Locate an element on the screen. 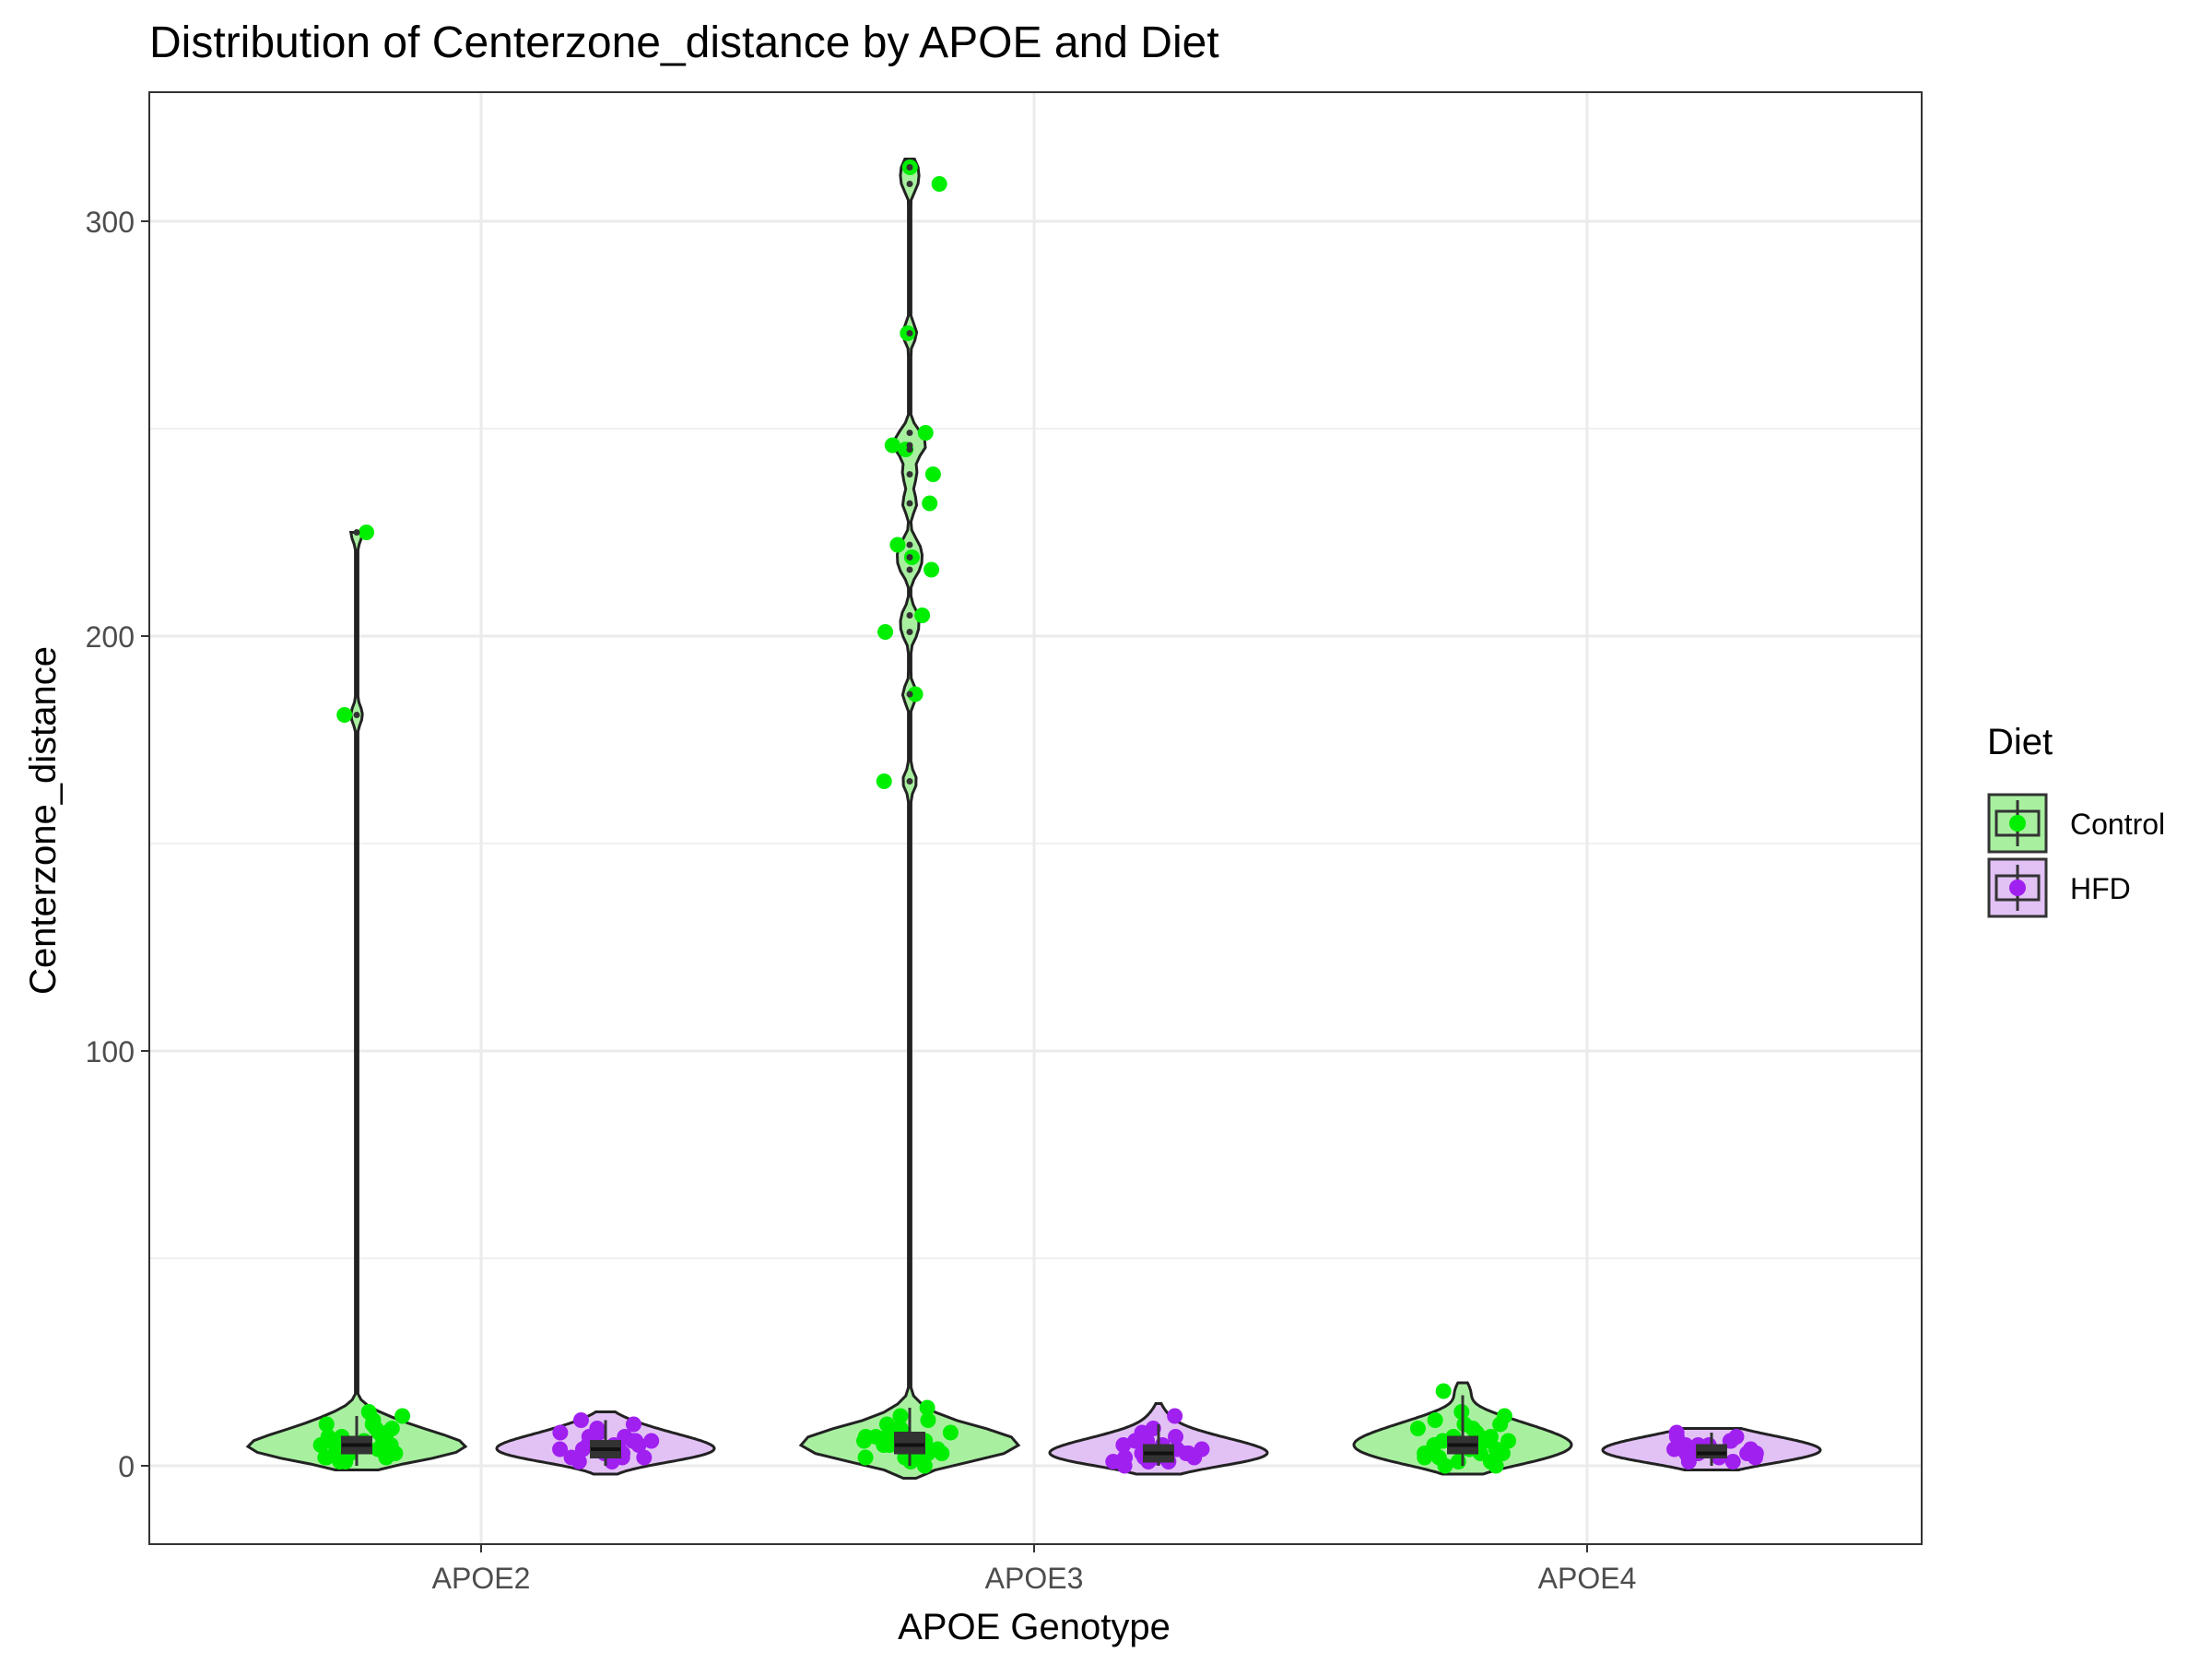 The width and height of the screenshot is (2212, 1664). y-tick-label: 300 is located at coordinates (110, 222).